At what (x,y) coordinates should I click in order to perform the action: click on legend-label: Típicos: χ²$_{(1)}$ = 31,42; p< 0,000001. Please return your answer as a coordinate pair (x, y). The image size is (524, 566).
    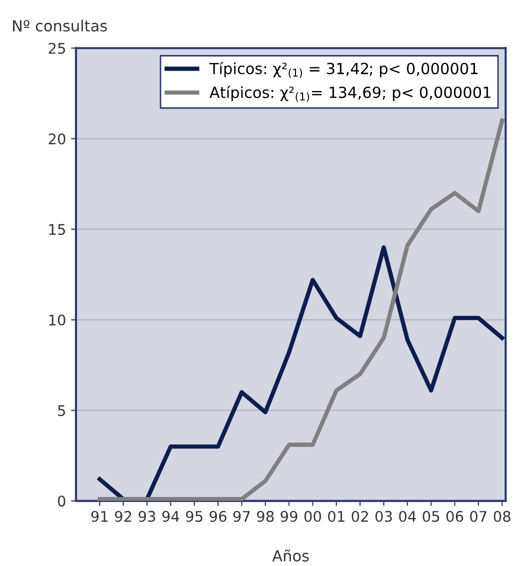
    Looking at the image, I should click on (343, 70).